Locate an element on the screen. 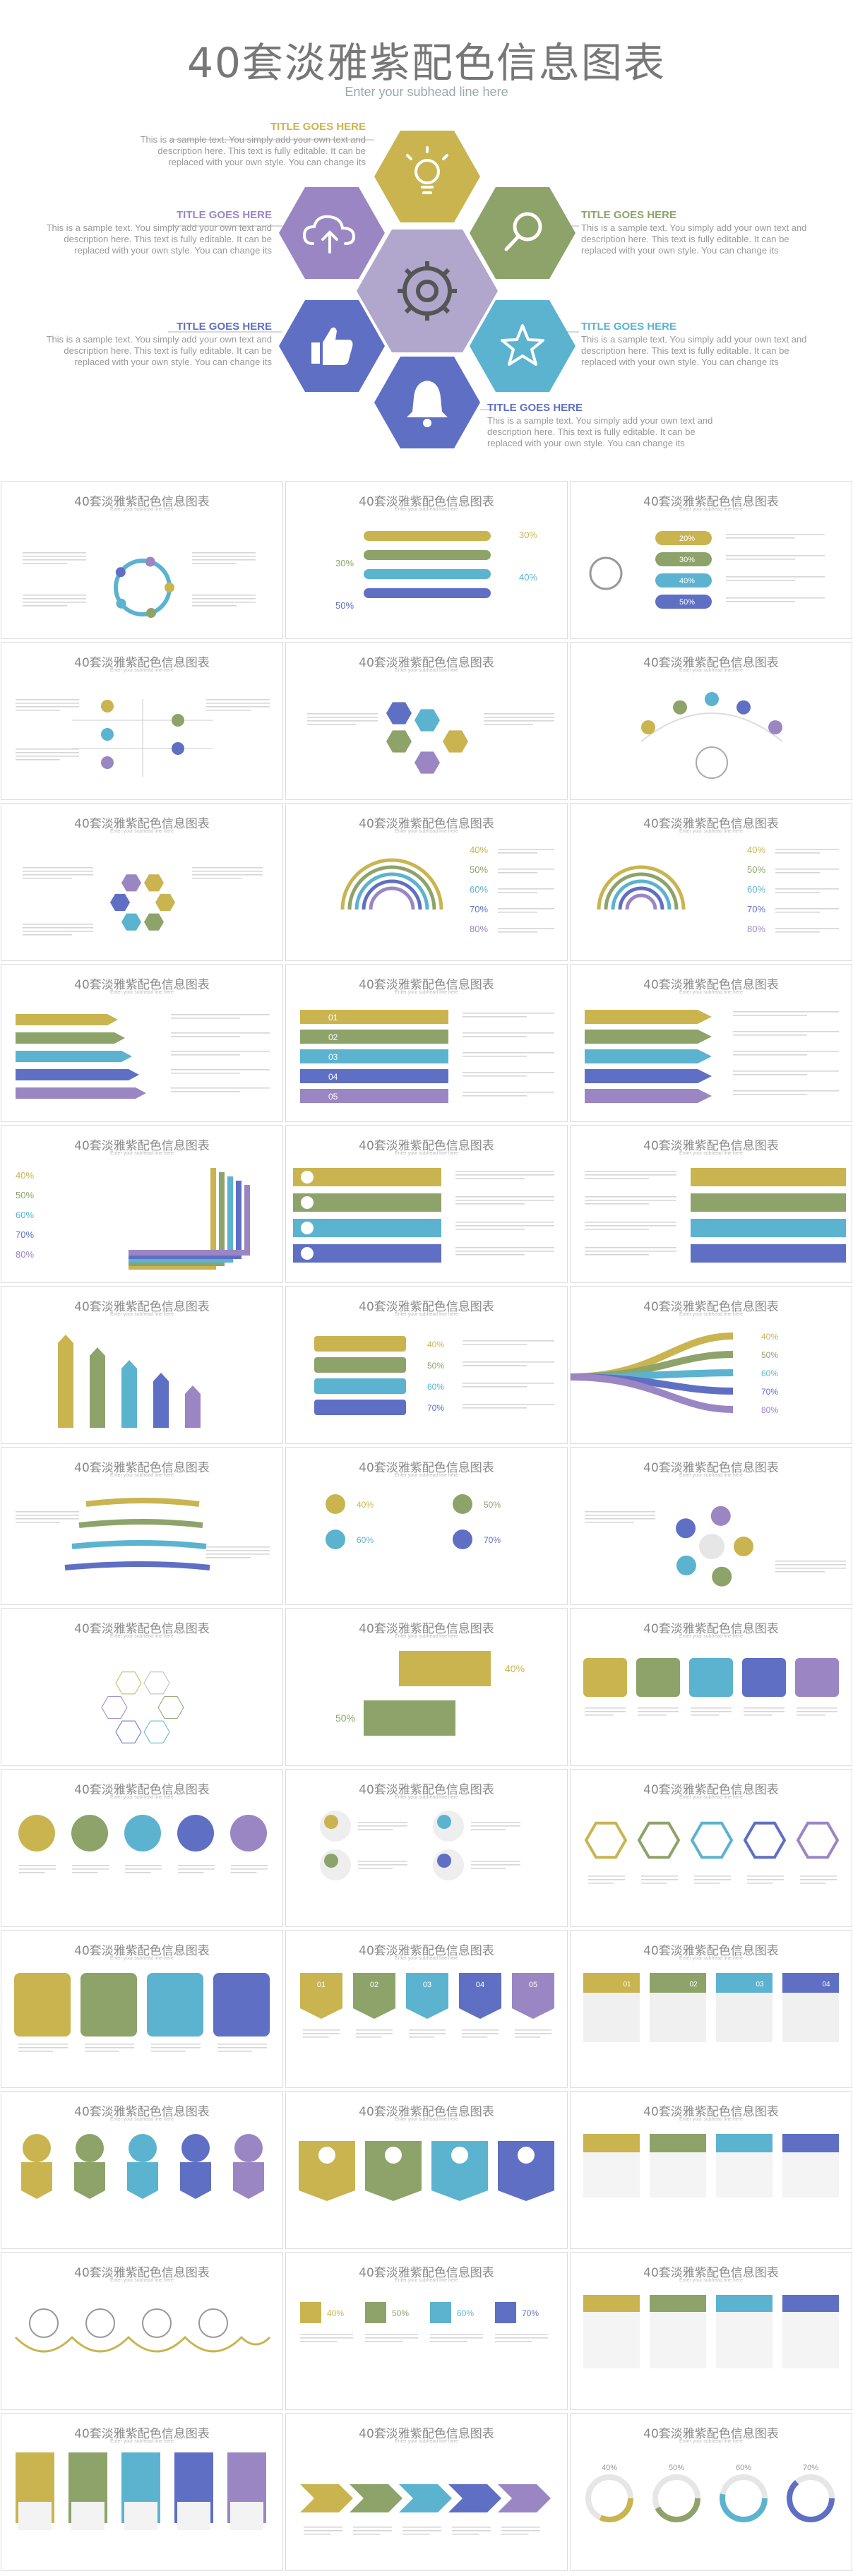 This screenshot has width=853, height=2576. node is located at coordinates (712, 699).